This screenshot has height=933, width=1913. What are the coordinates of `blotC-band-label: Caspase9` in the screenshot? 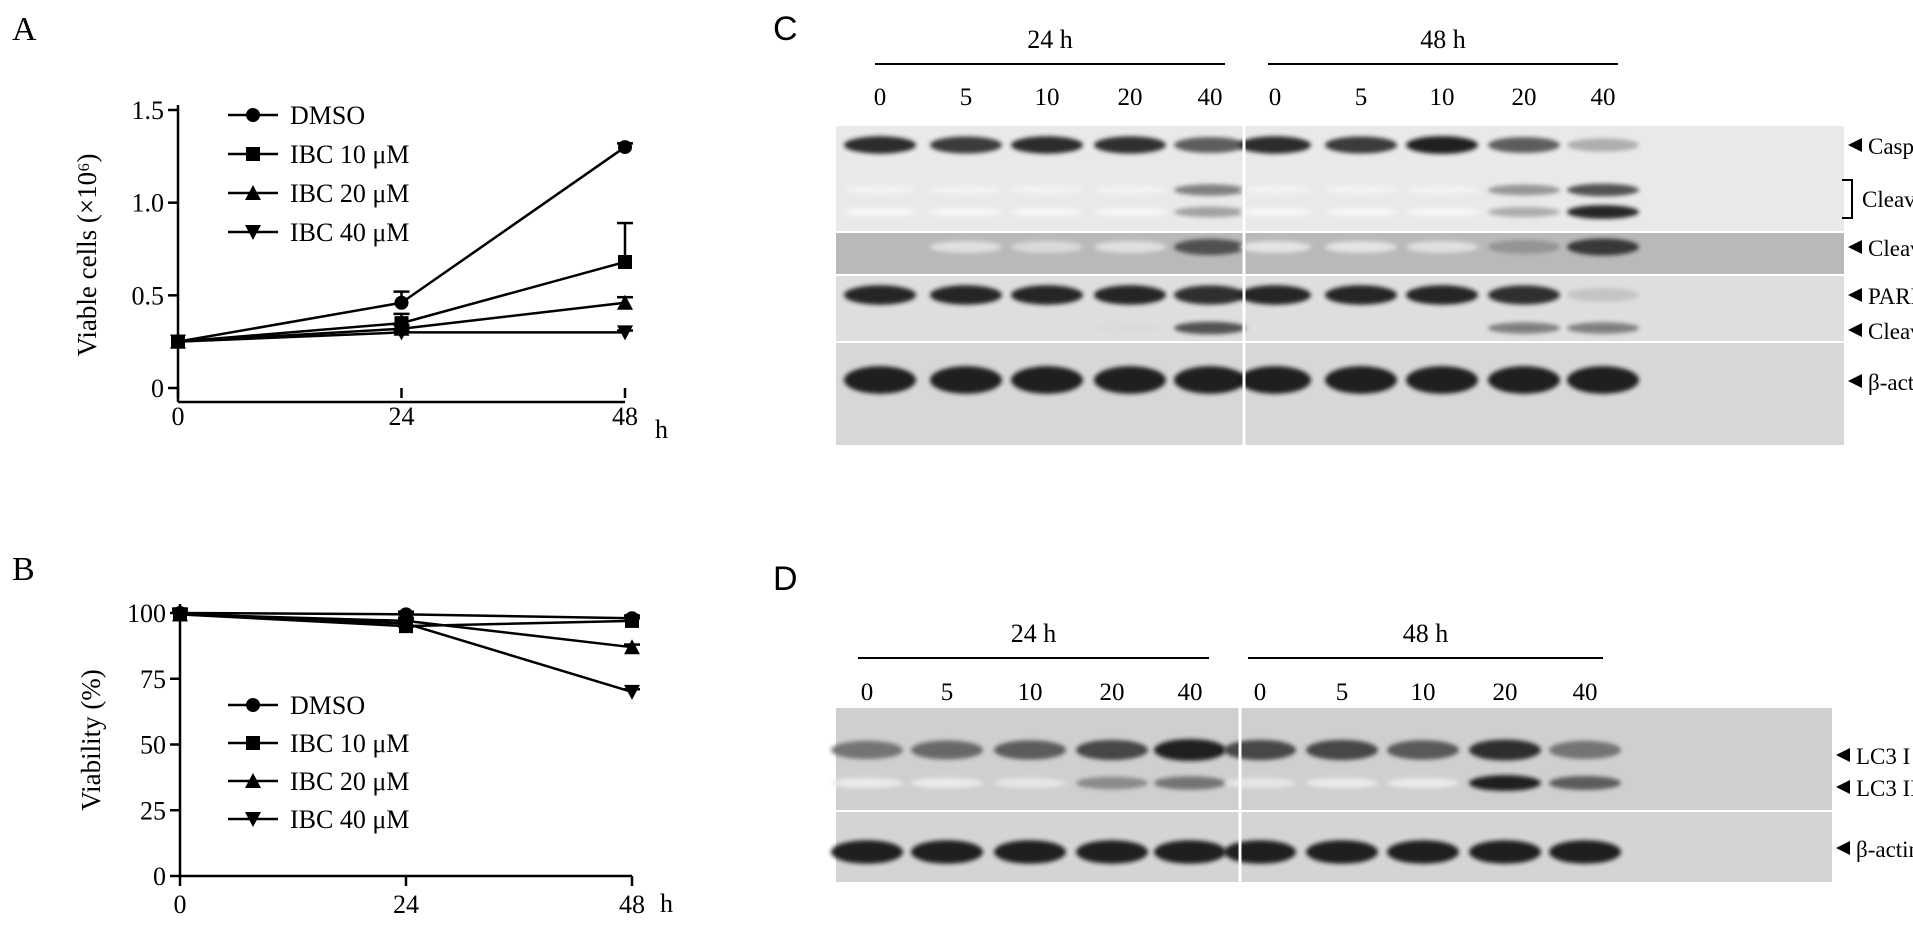 It's located at (1890, 146).